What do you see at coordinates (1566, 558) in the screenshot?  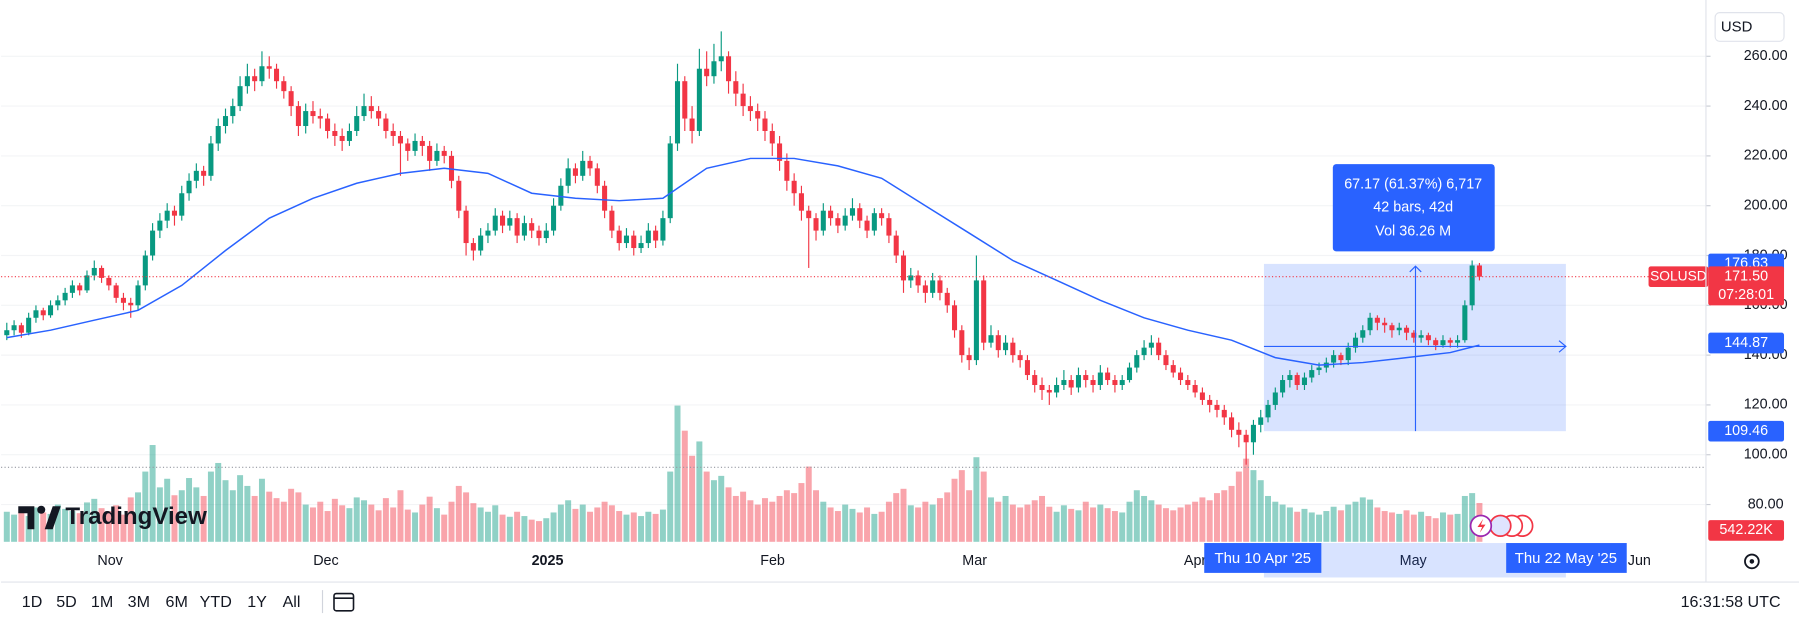 I see `measure-end-label: Thu 22 May '25` at bounding box center [1566, 558].